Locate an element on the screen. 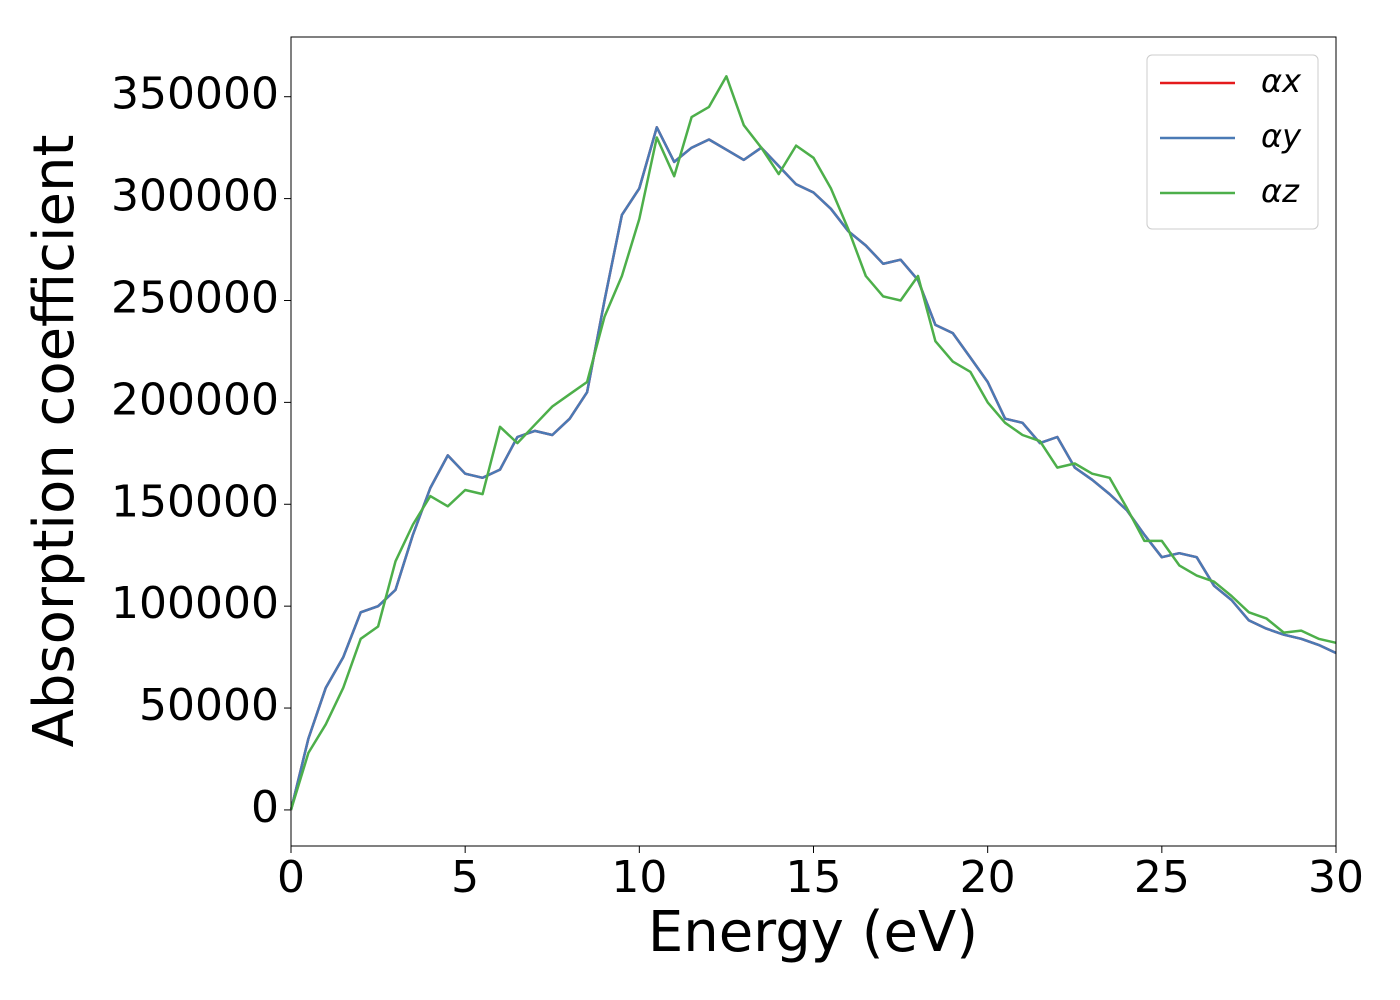 The height and width of the screenshot is (1000, 1400). legend-box is located at coordinates (1232, 142).